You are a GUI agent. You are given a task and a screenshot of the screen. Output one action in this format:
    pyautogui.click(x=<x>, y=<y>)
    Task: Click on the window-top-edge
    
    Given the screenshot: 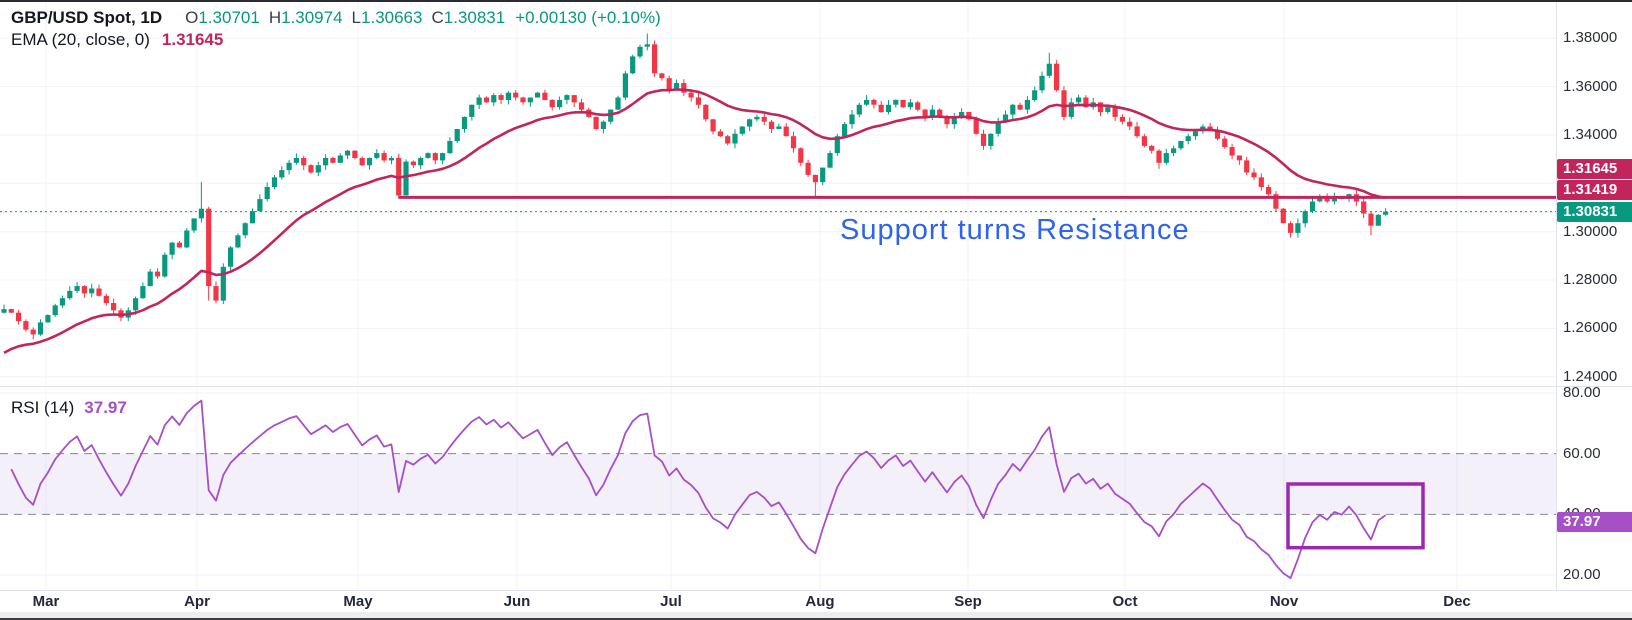 What is the action you would take?
    pyautogui.click(x=816, y=1)
    